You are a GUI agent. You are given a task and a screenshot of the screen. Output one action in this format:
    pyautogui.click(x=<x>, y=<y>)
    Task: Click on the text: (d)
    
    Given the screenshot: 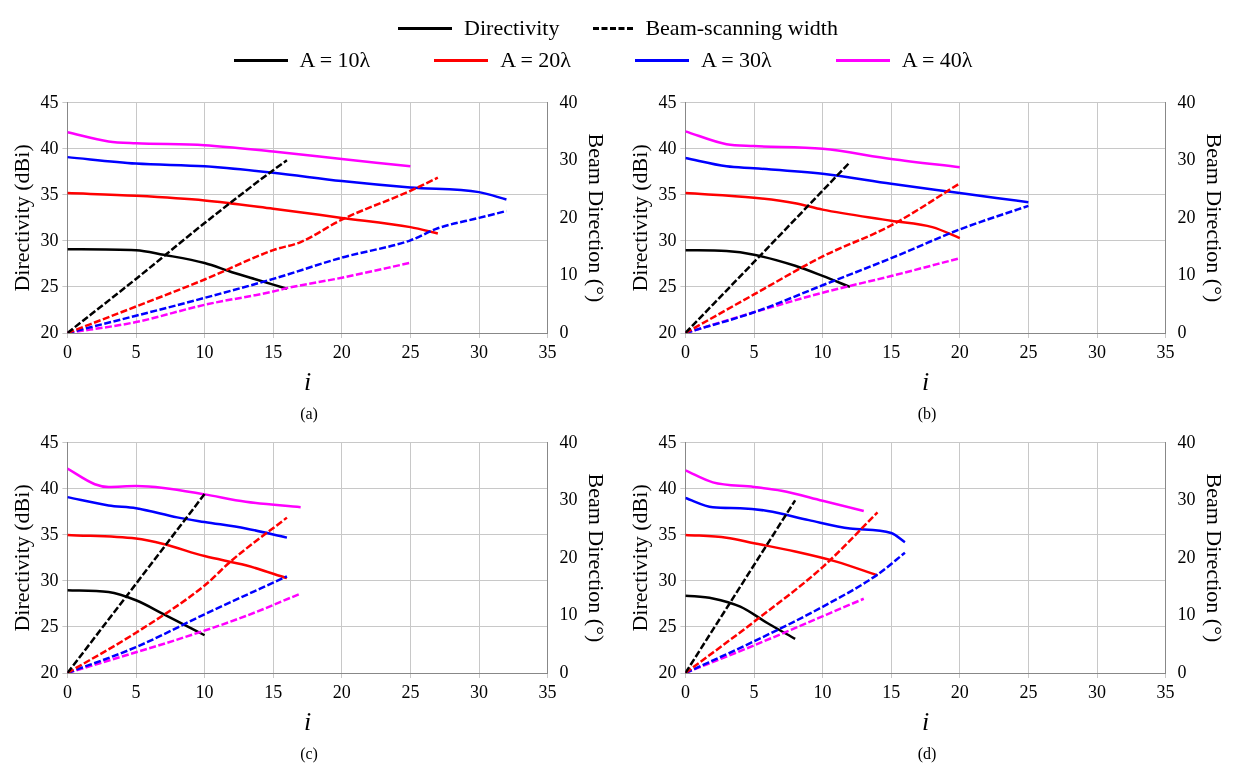 What is the action you would take?
    pyautogui.click(x=927, y=753)
    